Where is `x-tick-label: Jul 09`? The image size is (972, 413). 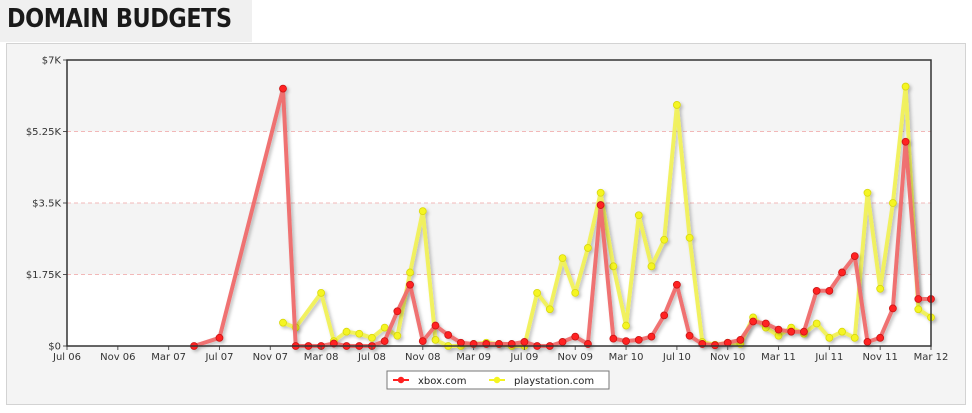 x-tick-label: Jul 09 is located at coordinates (523, 357).